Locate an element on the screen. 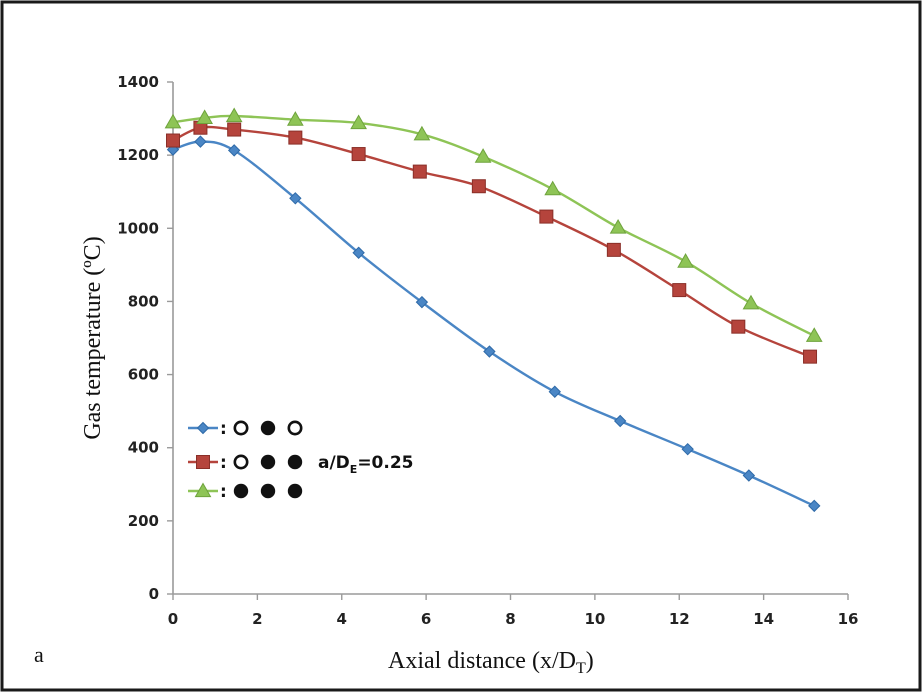  x-tick-label: 0 is located at coordinates (173, 619).